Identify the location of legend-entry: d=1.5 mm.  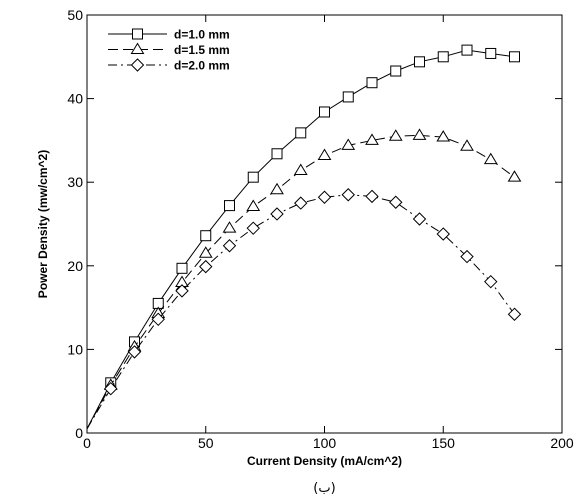
(169, 49).